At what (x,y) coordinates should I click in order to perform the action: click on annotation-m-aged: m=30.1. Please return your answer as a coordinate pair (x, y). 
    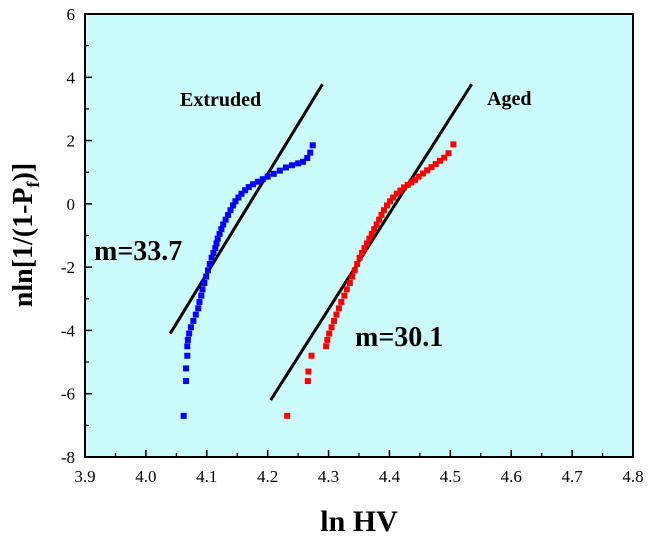
    Looking at the image, I should click on (399, 337).